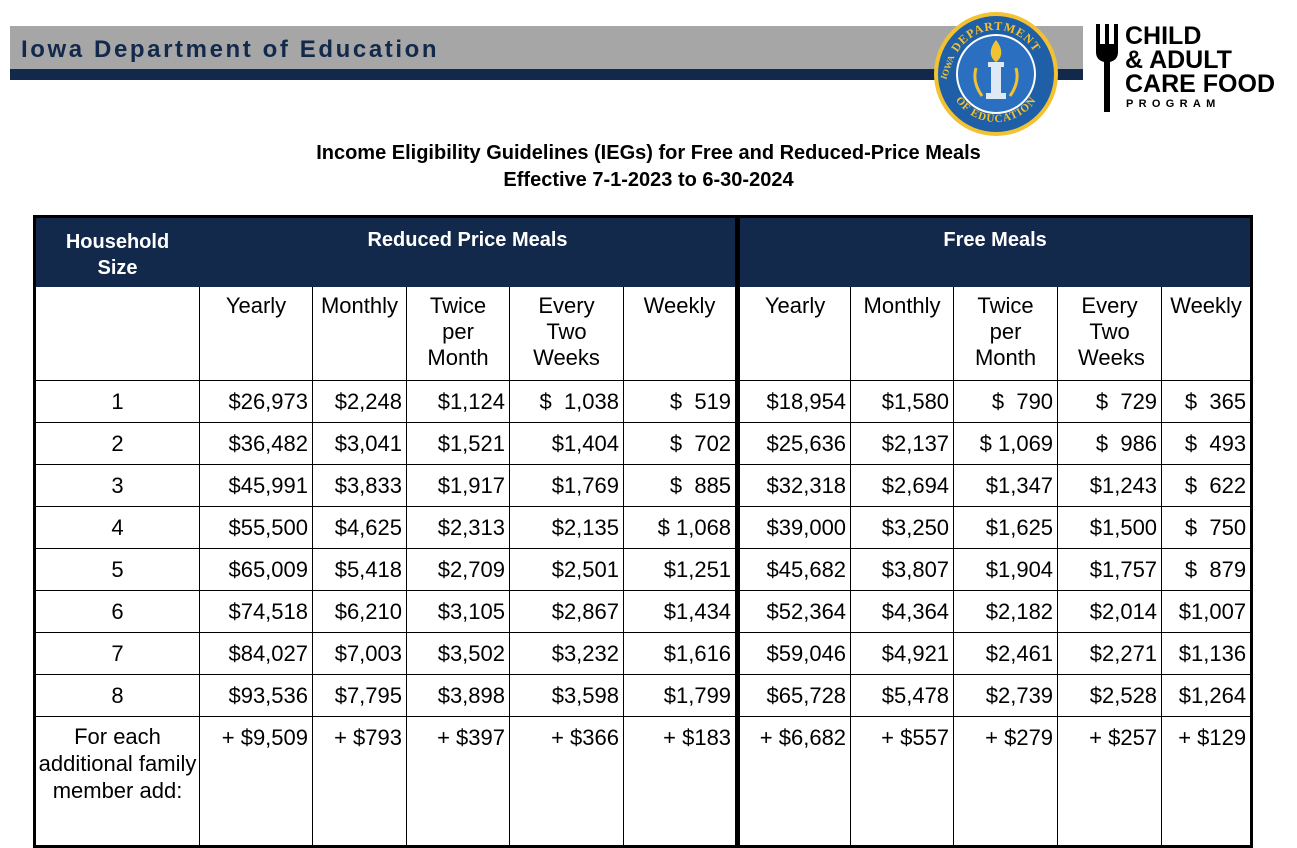 This screenshot has height=848, width=1297. Describe the element at coordinates (1006, 527) in the screenshot. I see `table-cell: $1,625` at that location.